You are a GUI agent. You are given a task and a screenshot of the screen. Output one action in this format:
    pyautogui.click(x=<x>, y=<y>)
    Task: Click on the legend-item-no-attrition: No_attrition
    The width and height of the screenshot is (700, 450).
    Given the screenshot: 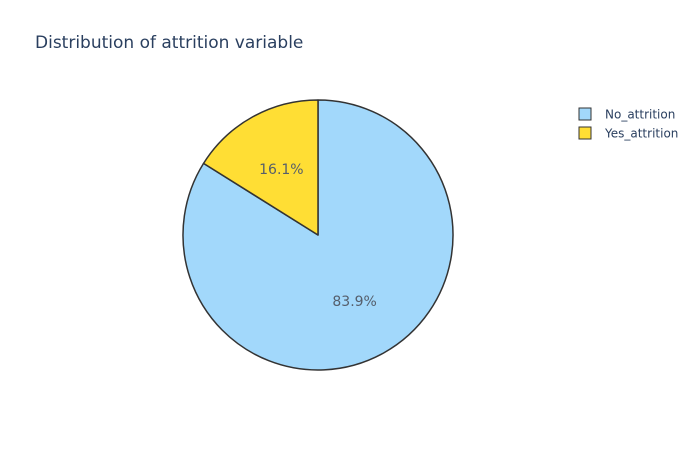 What is the action you would take?
    pyautogui.click(x=626, y=114)
    